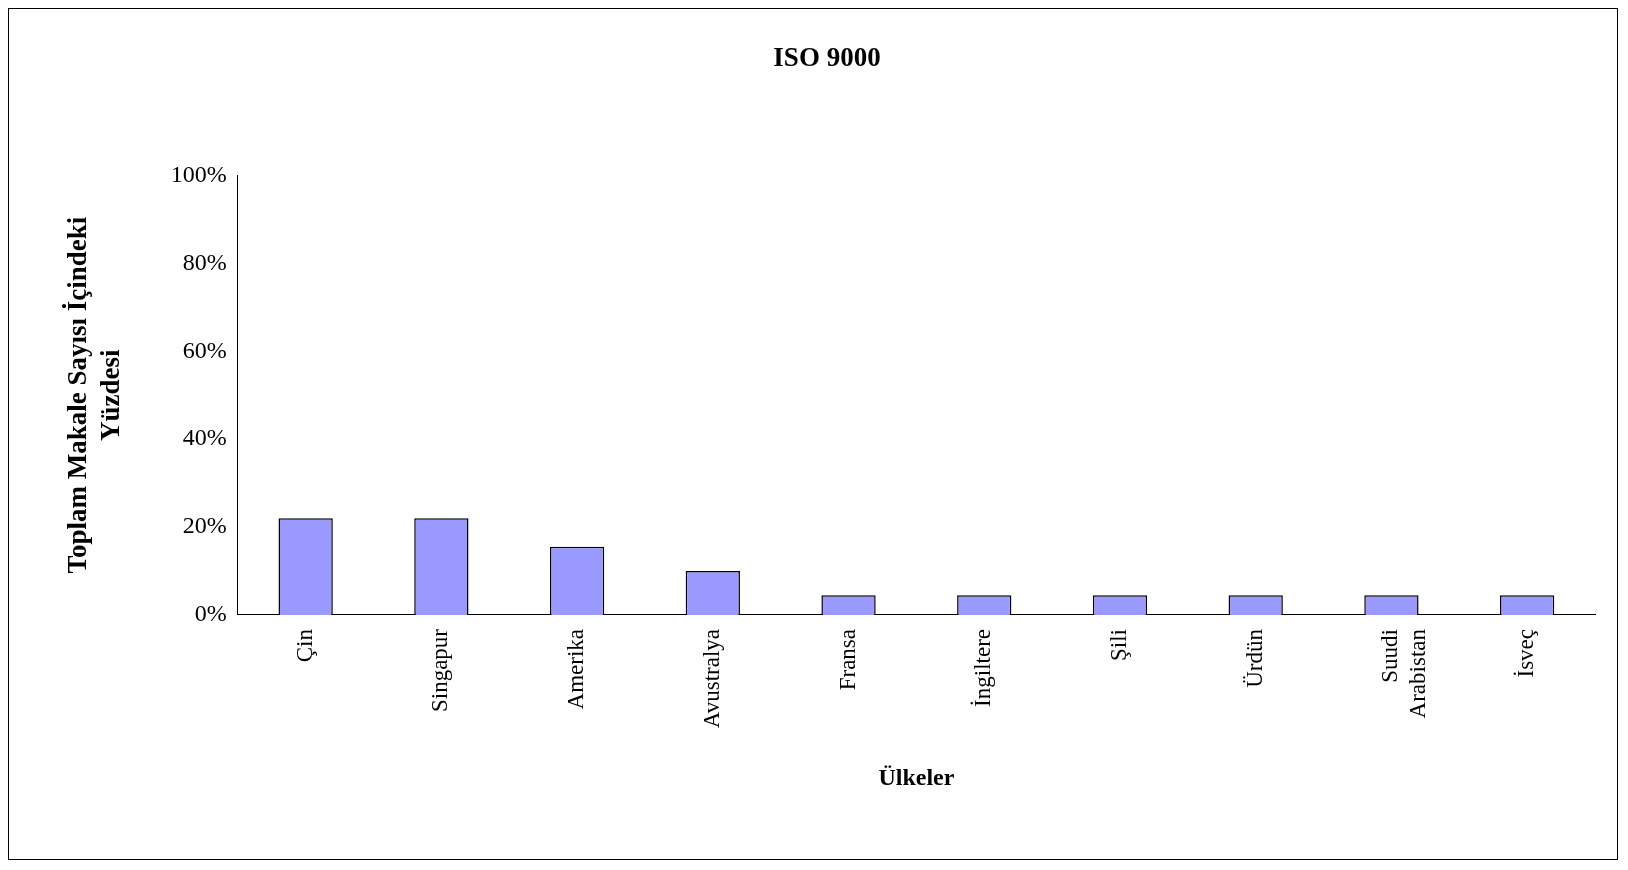 This screenshot has width=1628, height=870. I want to click on y-axis-title: Toplam Makale Sayısı İçindeki Yüzdesi, so click(93, 395).